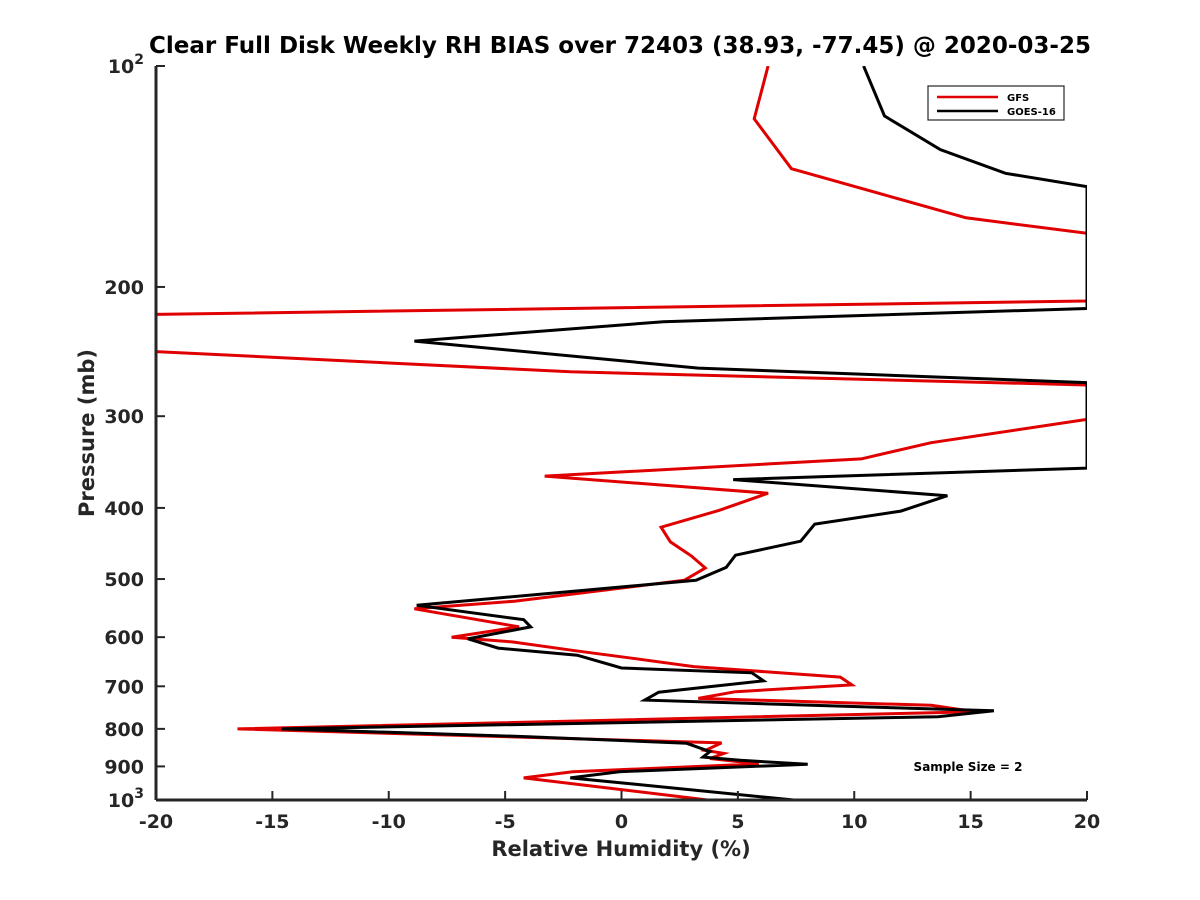 This screenshot has height=900, width=1200. I want to click on x-tick-label: -20, so click(156, 822).